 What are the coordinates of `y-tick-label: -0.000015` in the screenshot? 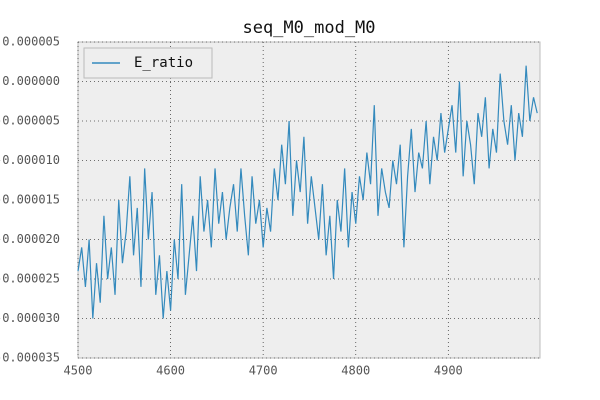 It's located at (30, 200).